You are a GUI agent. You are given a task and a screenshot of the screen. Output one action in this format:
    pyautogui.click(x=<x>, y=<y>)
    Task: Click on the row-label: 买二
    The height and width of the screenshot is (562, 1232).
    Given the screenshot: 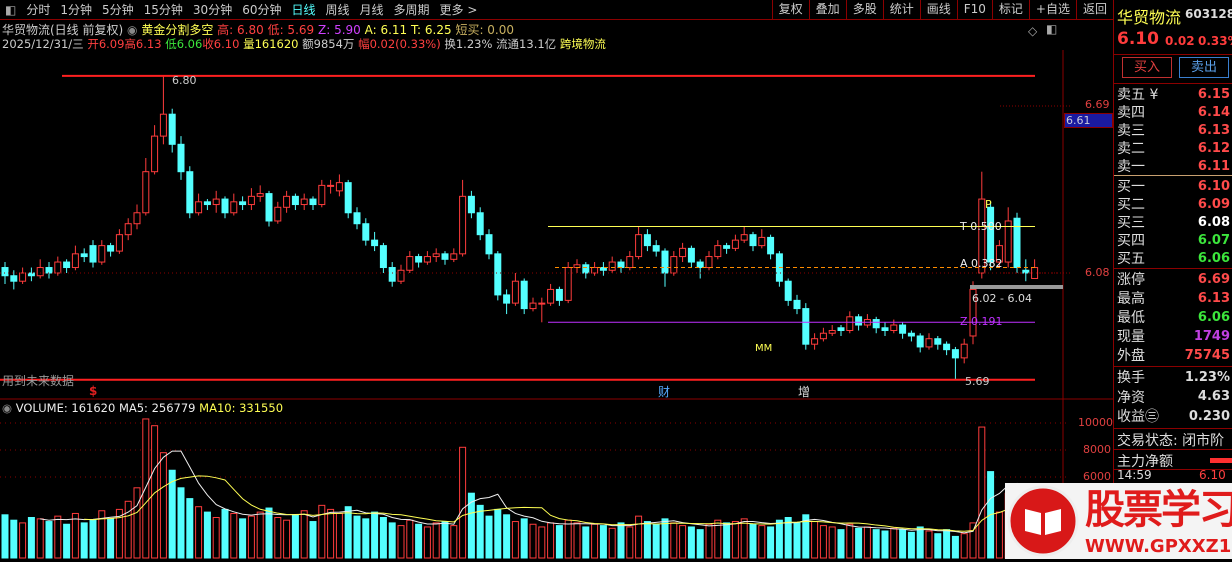 What is the action you would take?
    pyautogui.click(x=1131, y=205)
    